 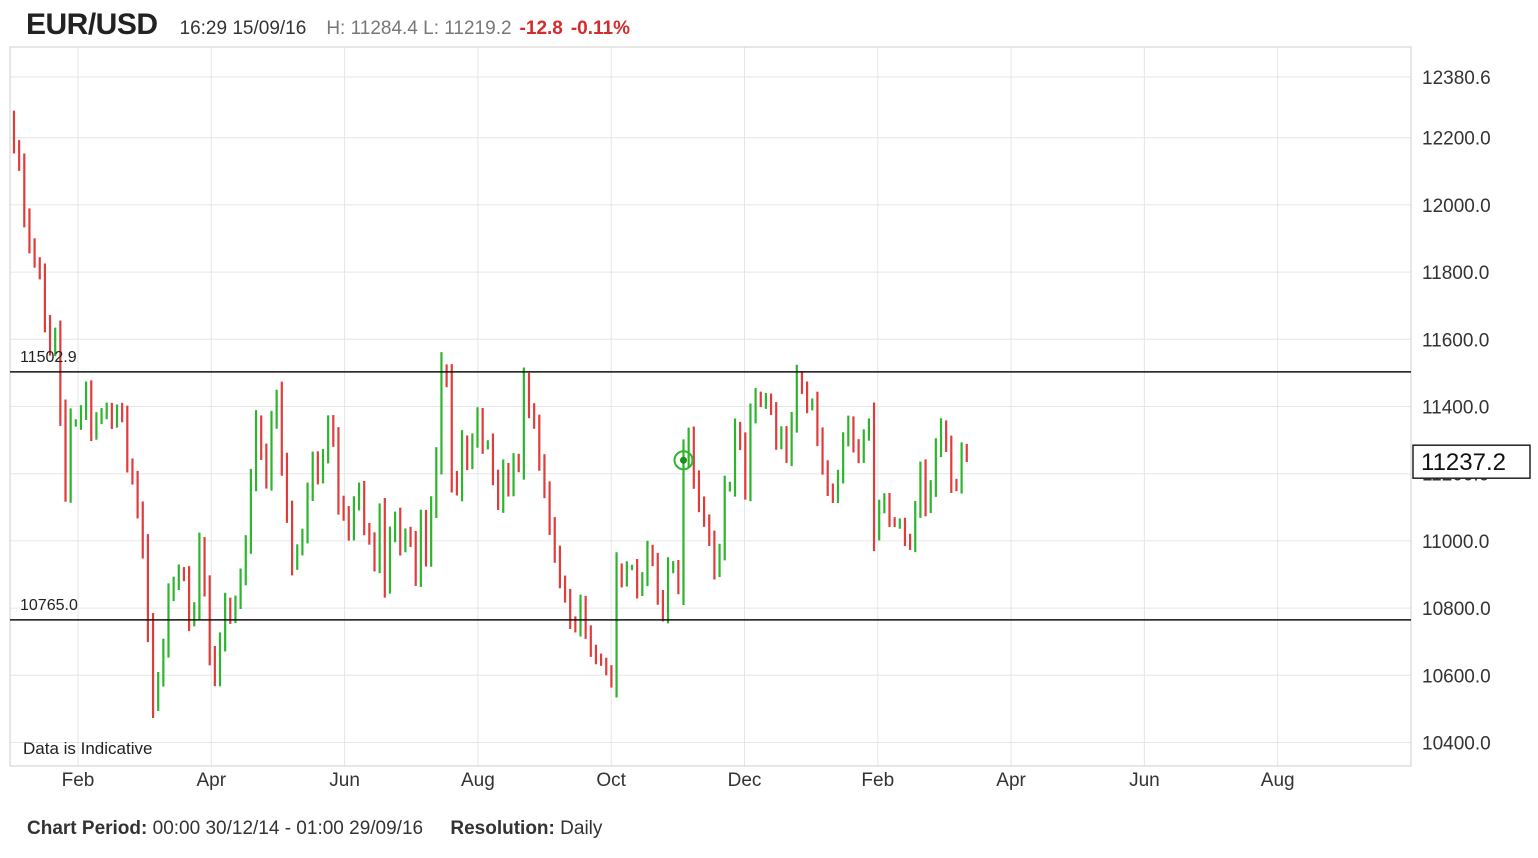 What do you see at coordinates (1455, 542) in the screenshot?
I see `y-tick-label: 11000.0` at bounding box center [1455, 542].